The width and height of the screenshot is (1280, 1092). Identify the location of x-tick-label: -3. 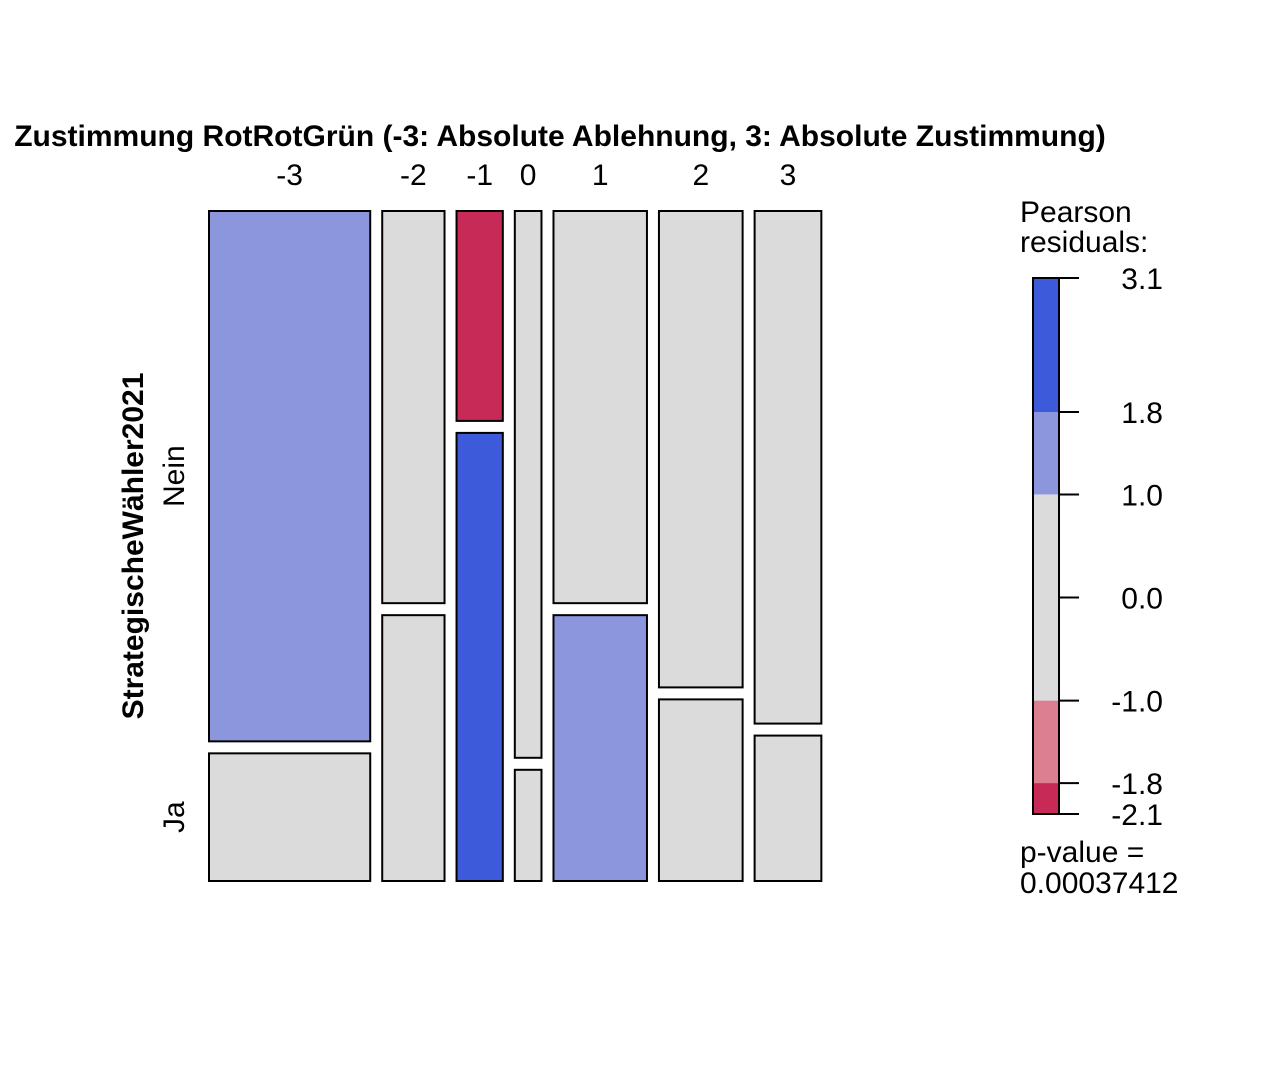
(289, 175).